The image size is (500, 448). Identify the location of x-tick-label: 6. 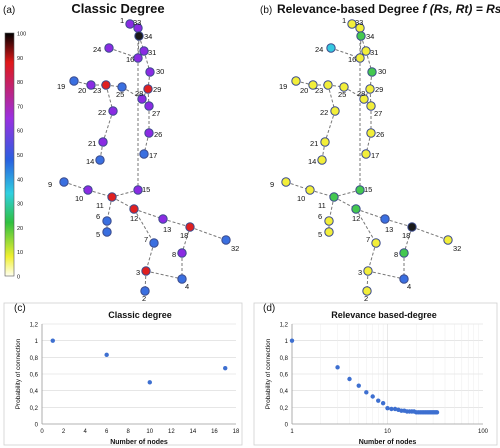
(107, 432).